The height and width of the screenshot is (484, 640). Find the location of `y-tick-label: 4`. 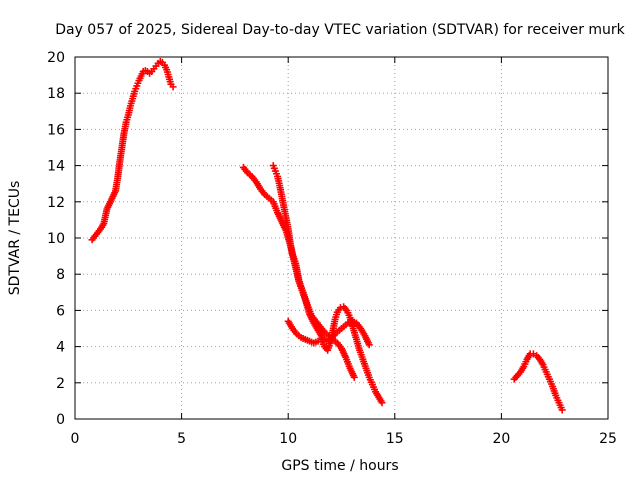

y-tick-label: 4 is located at coordinates (60, 348).